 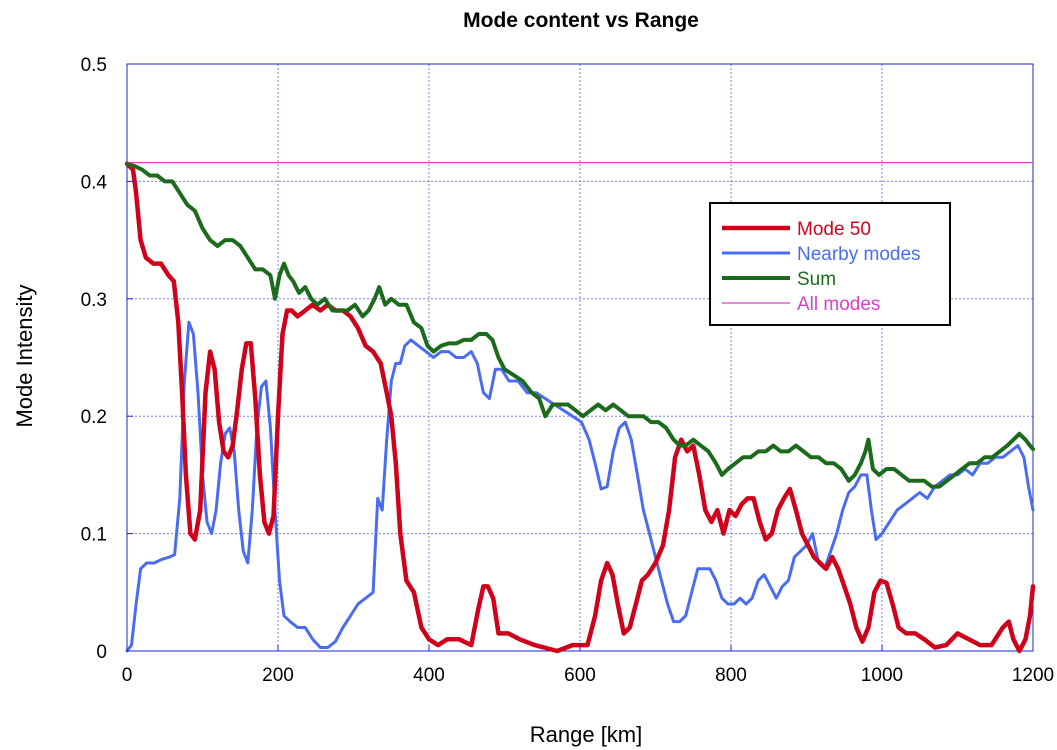 What do you see at coordinates (94, 65) in the screenshot?
I see `y-tick-label: 0.5` at bounding box center [94, 65].